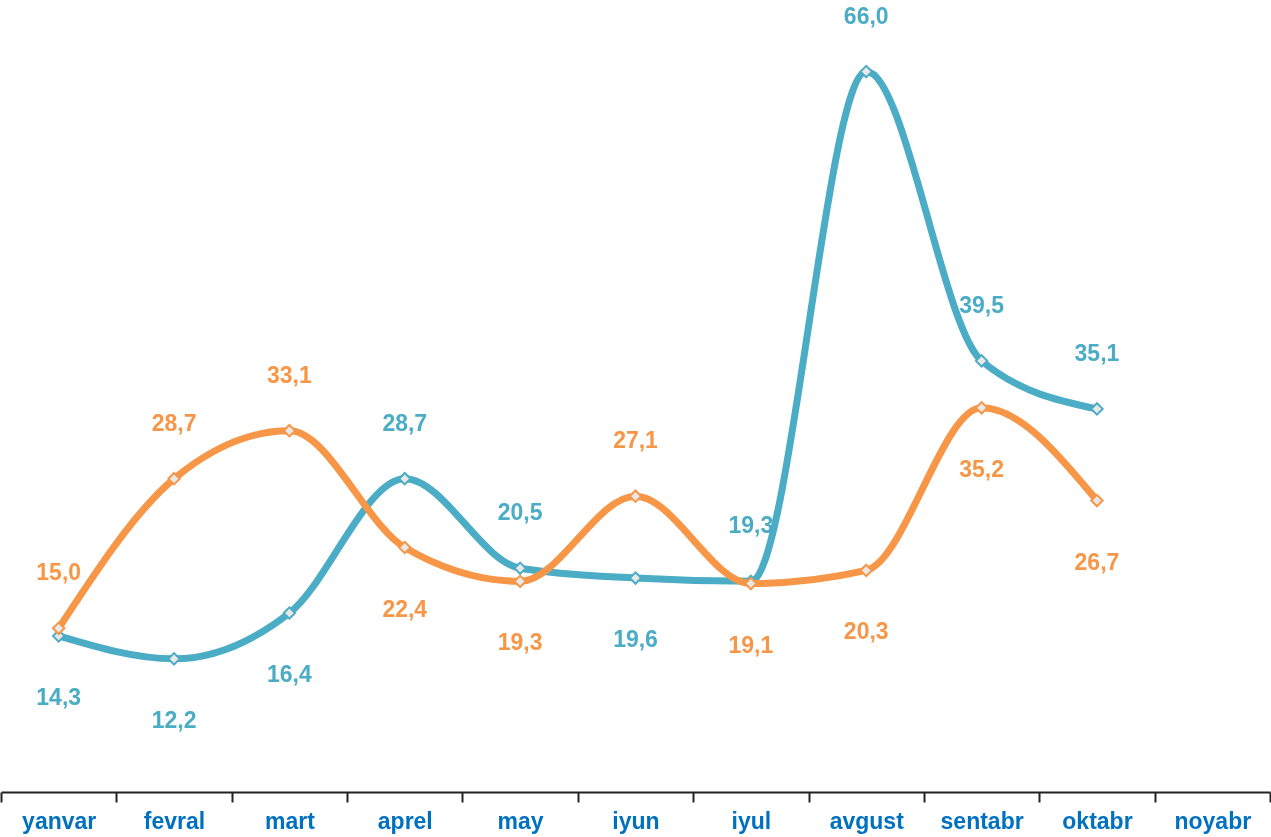  I want to click on x-tick-label: aprel, so click(405, 820).